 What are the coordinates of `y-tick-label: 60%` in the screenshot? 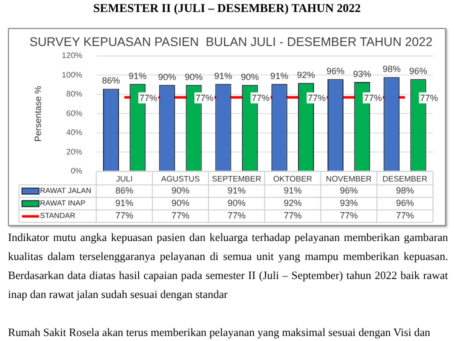 It's located at (74, 113).